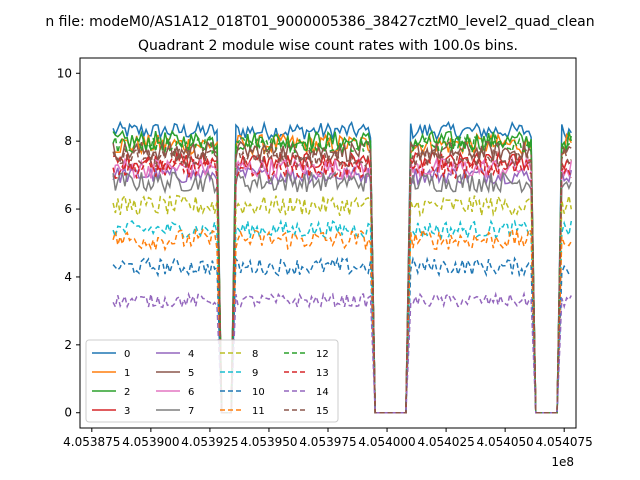 The image size is (640, 480). What do you see at coordinates (322, 411) in the screenshot?
I see `legend-label-15: 15` at bounding box center [322, 411].